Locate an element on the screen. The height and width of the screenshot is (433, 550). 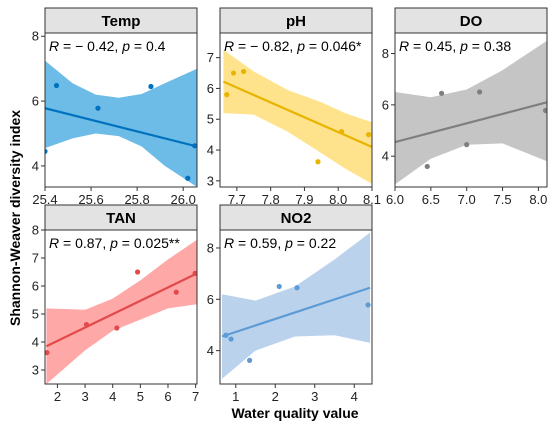
stat-p-value: = 0.4 is located at coordinates (148, 46).